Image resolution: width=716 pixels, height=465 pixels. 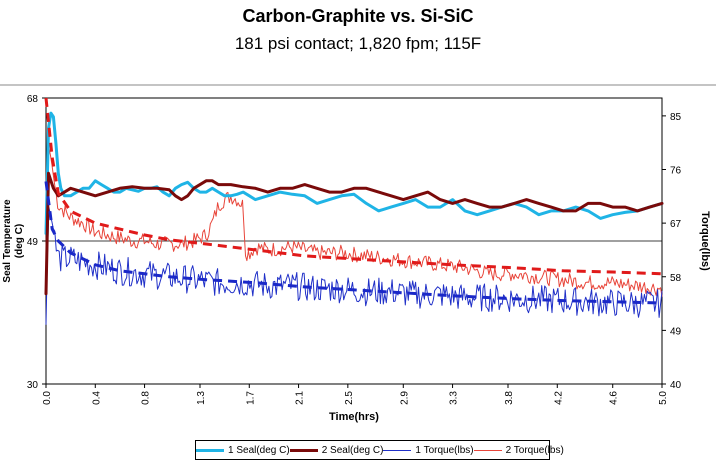 I want to click on y-tick-label: 30, so click(x=33, y=385).